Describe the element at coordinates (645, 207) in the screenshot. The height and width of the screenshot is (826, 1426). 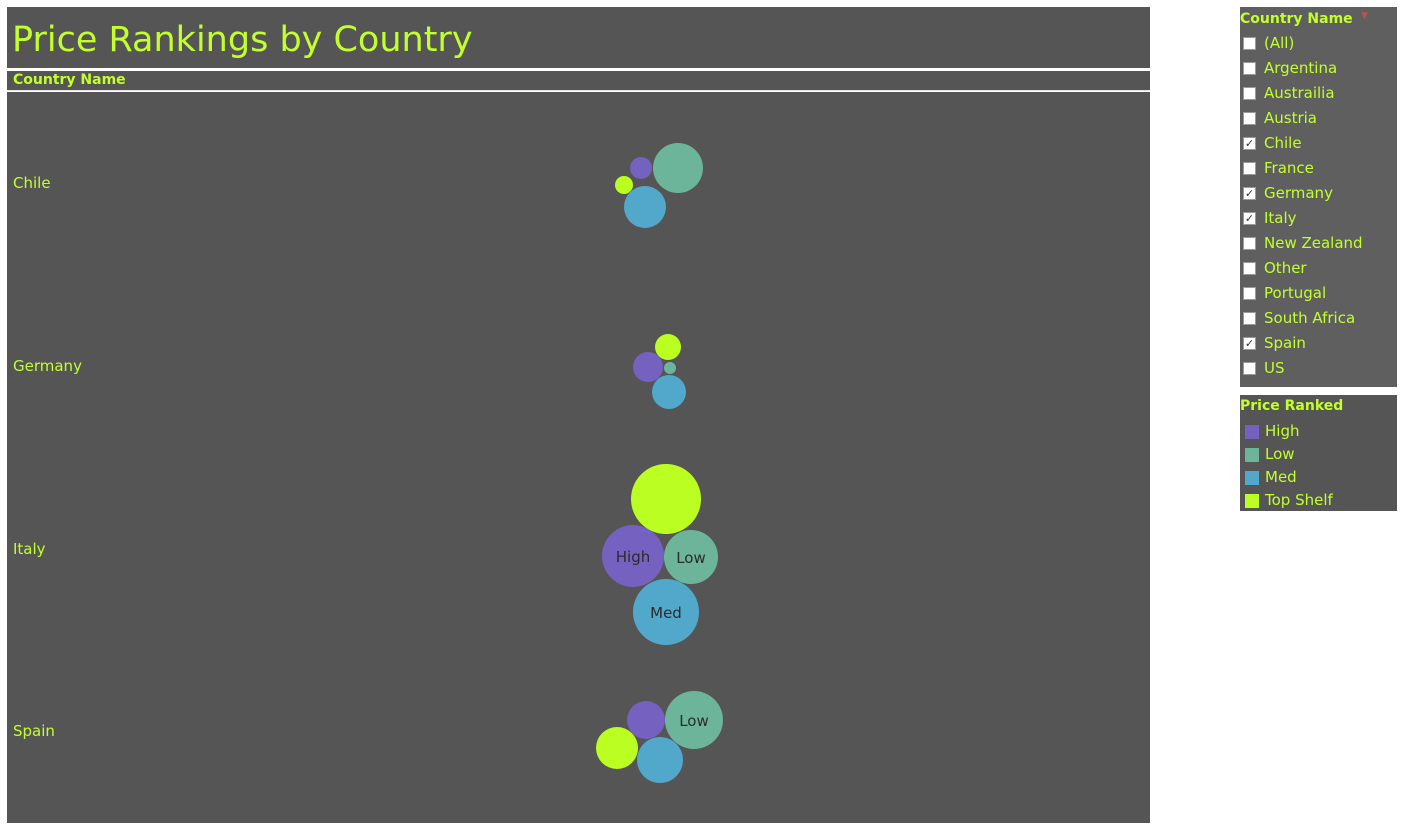
I see `bubble-chile-med` at that location.